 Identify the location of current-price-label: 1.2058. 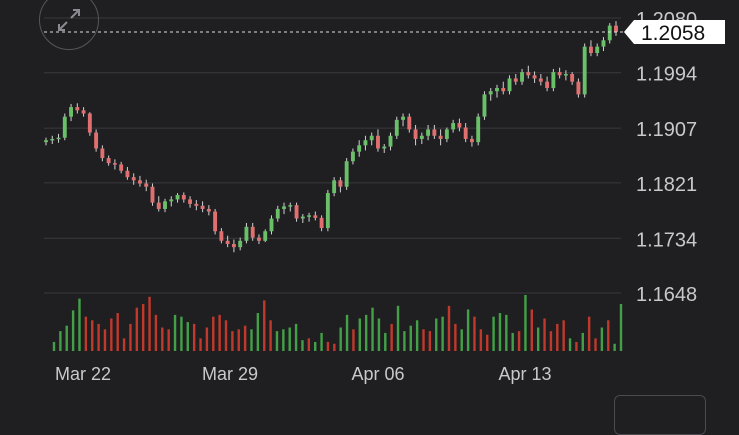
(673, 33).